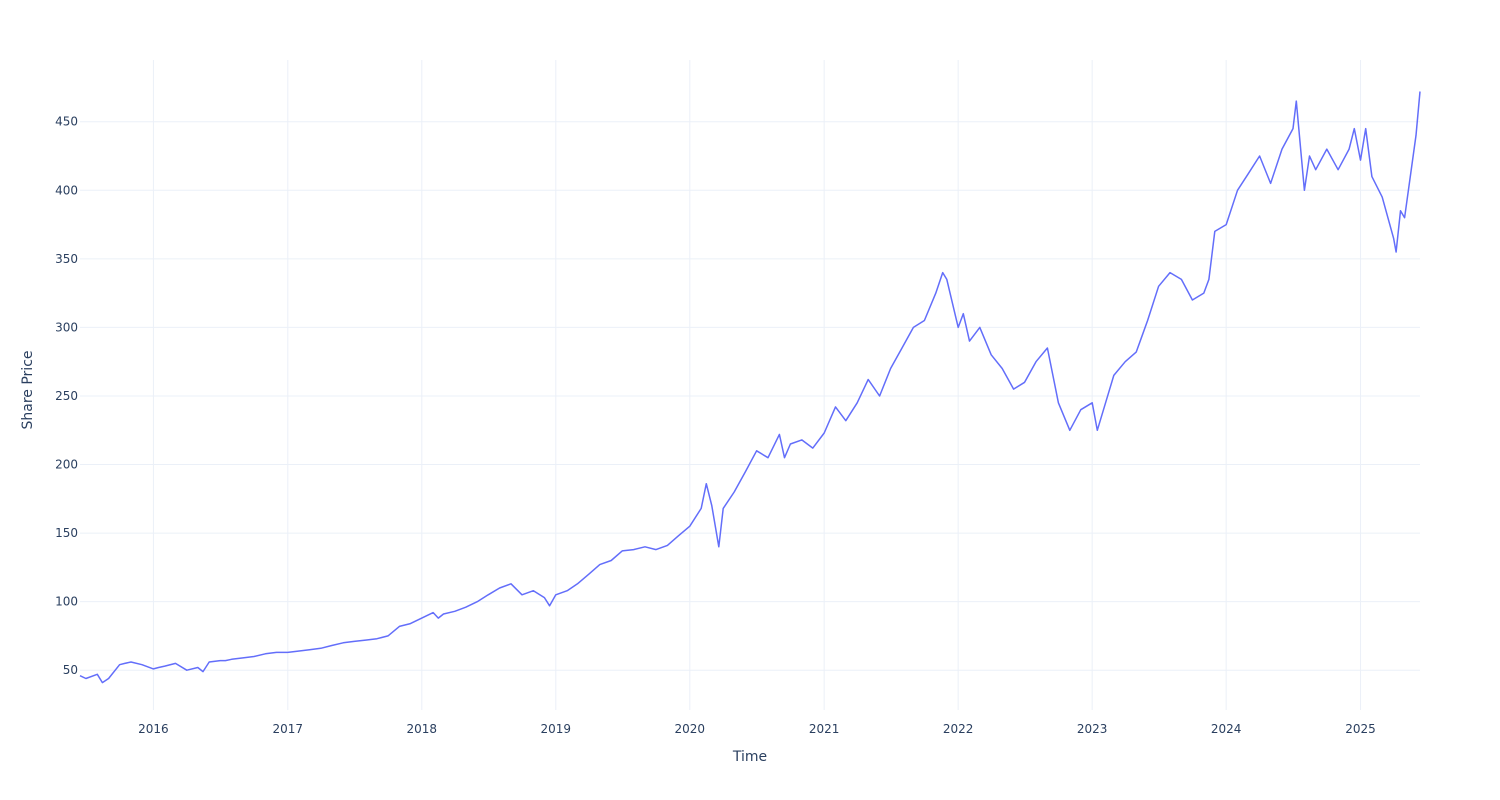 Image resolution: width=1500 pixels, height=800 pixels. Describe the element at coordinates (153, 729) in the screenshot. I see `x-tick-label: 2016` at that location.